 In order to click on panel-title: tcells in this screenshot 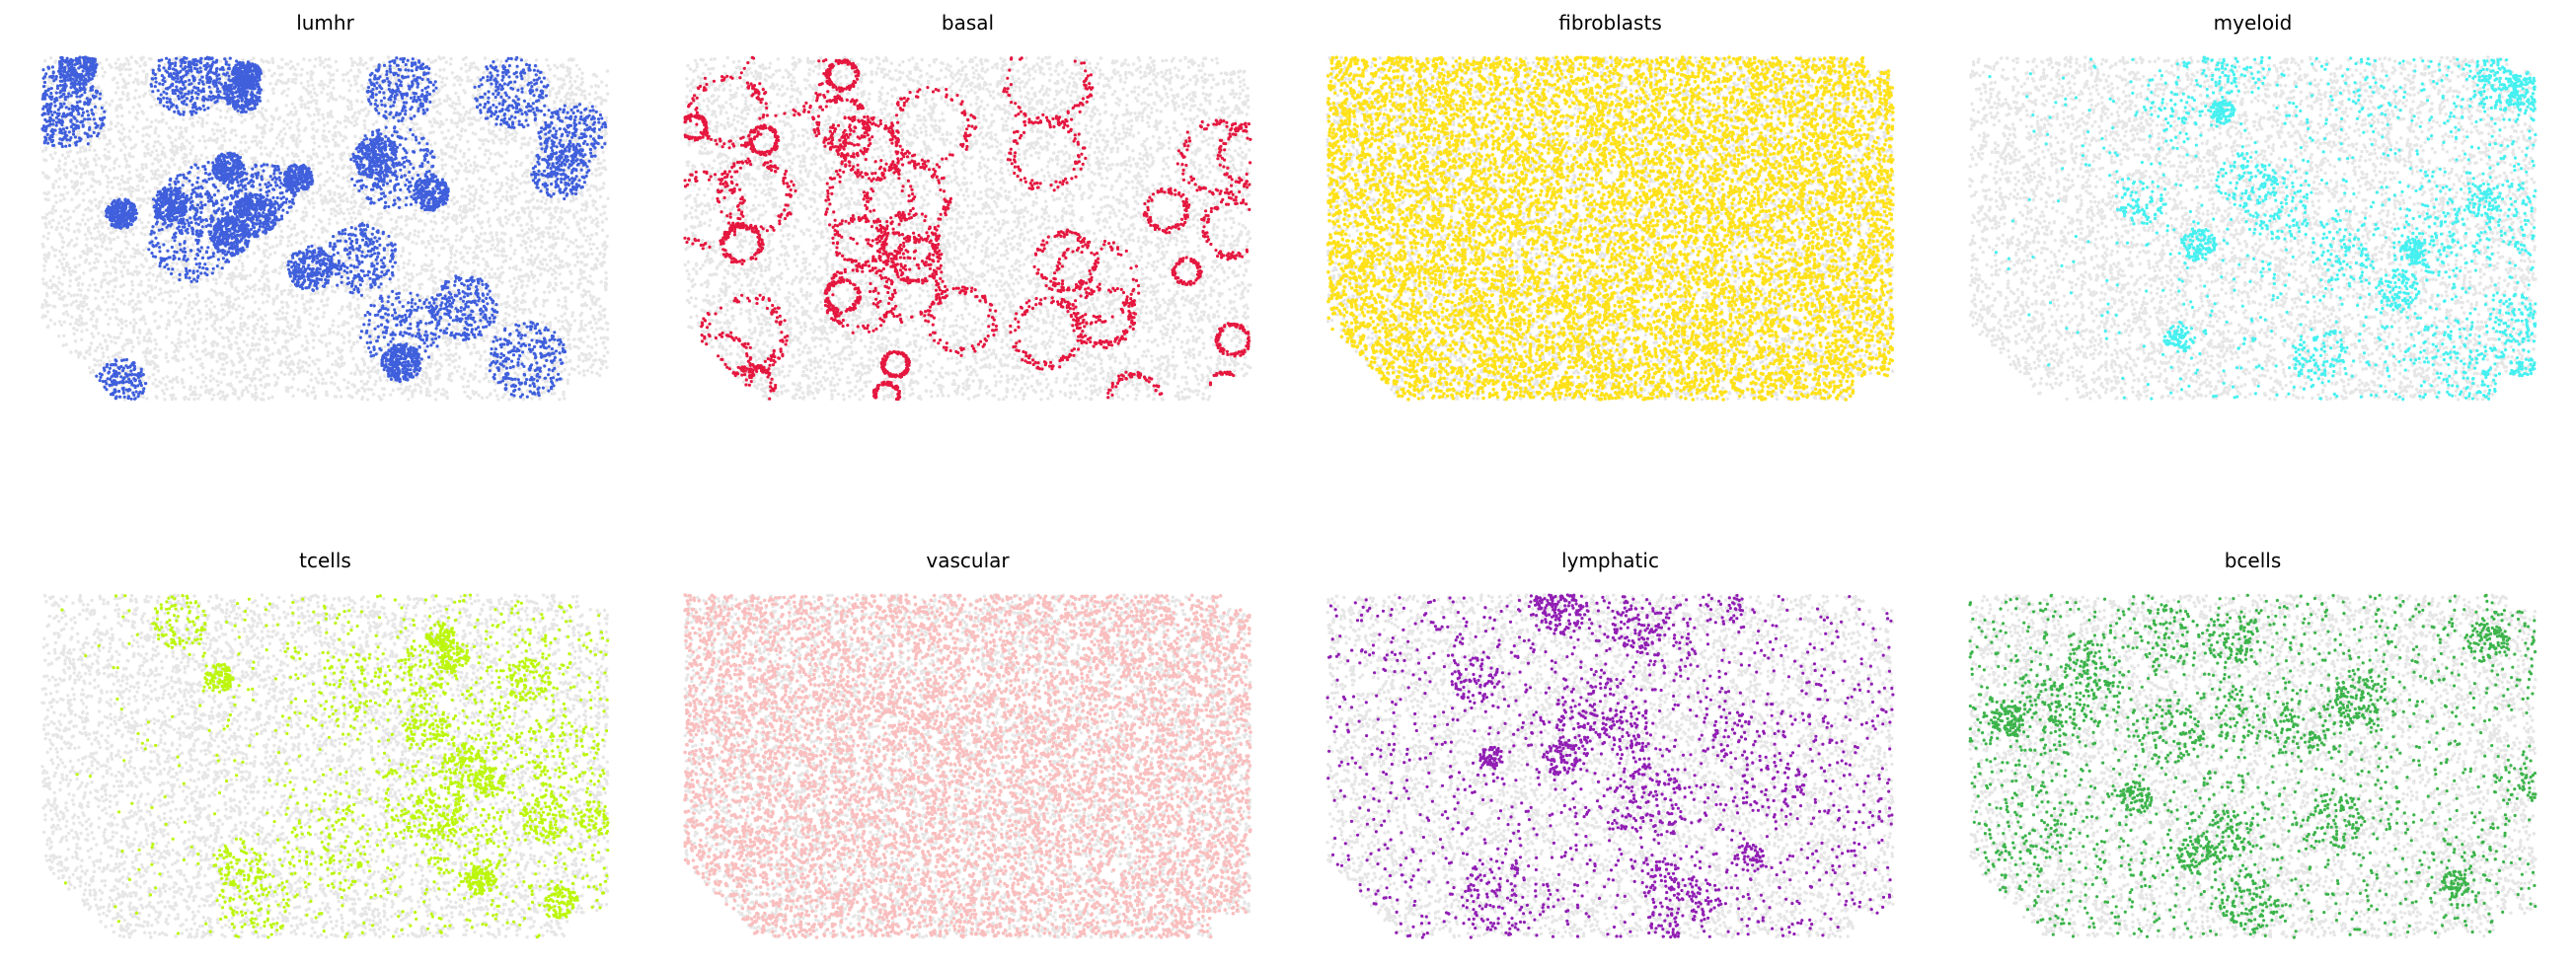, I will do `click(325, 560)`.